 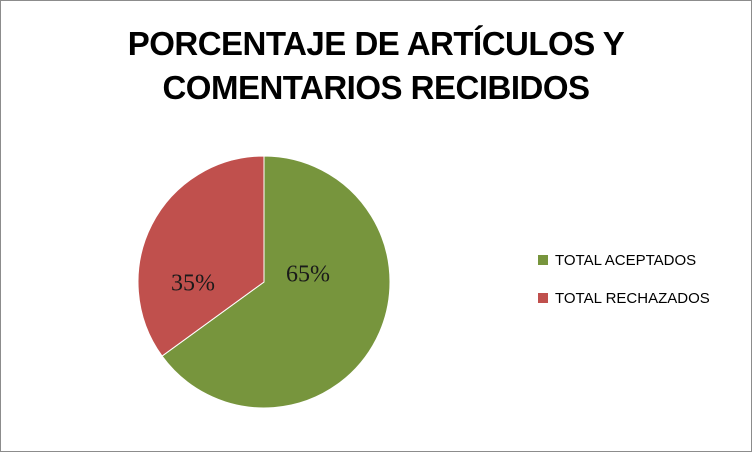 I want to click on chart-title-line-1: PORCENTAJE DE ARTÍCULOS Y, so click(x=376, y=43).